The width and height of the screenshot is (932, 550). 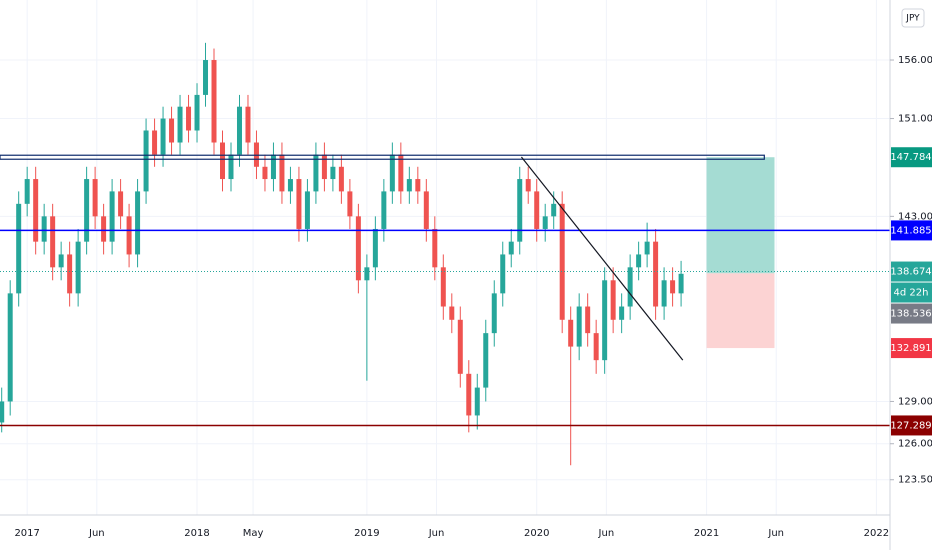 I want to click on countdown-label-box, so click(x=911, y=292).